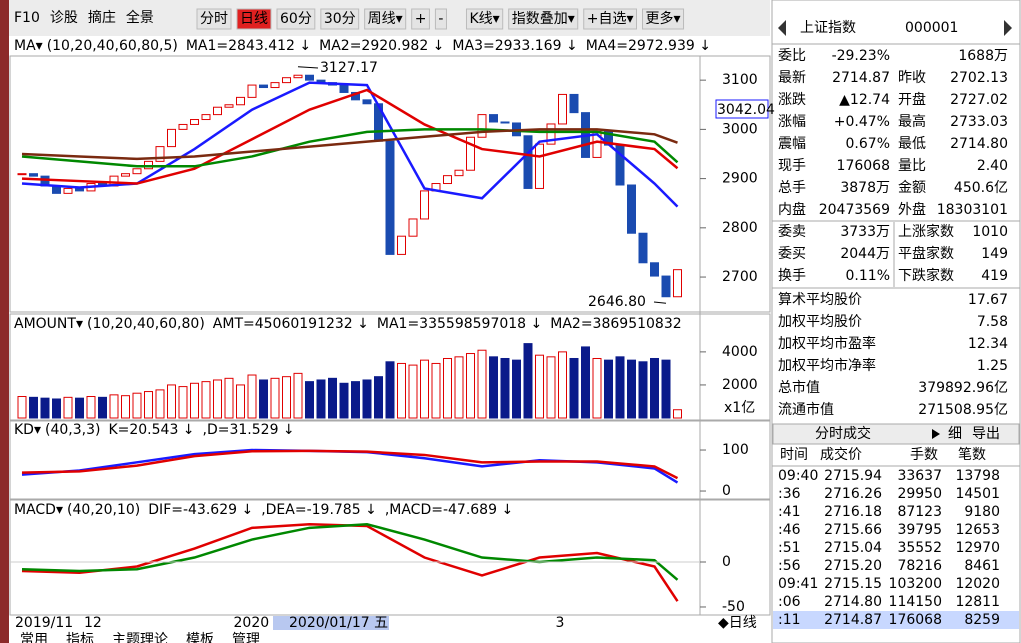 The height and width of the screenshot is (643, 1021). I want to click on trade-cell: 8461, so click(982, 566).